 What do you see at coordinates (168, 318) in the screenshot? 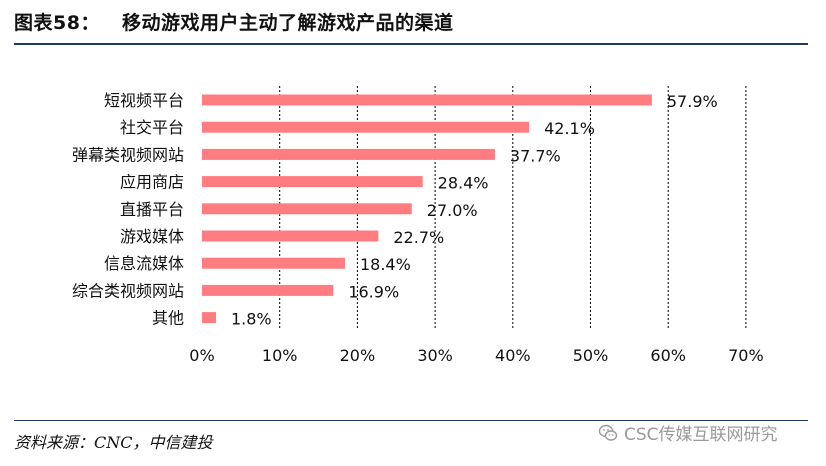
I see `category-label: 其他` at bounding box center [168, 318].